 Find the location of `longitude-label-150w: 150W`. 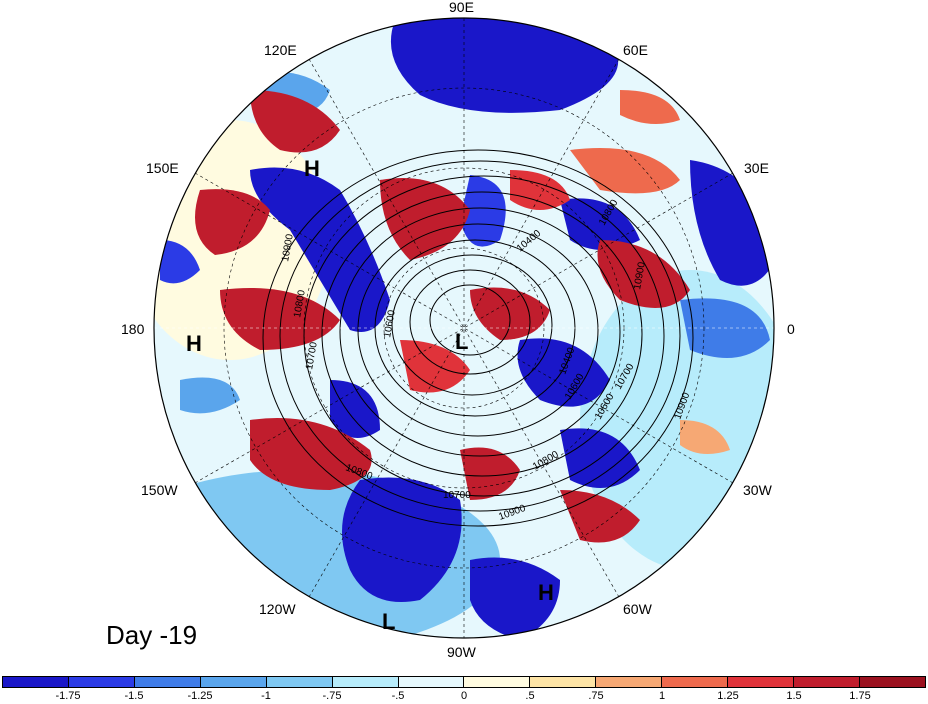

longitude-label-150w: 150W is located at coordinates (159, 490).